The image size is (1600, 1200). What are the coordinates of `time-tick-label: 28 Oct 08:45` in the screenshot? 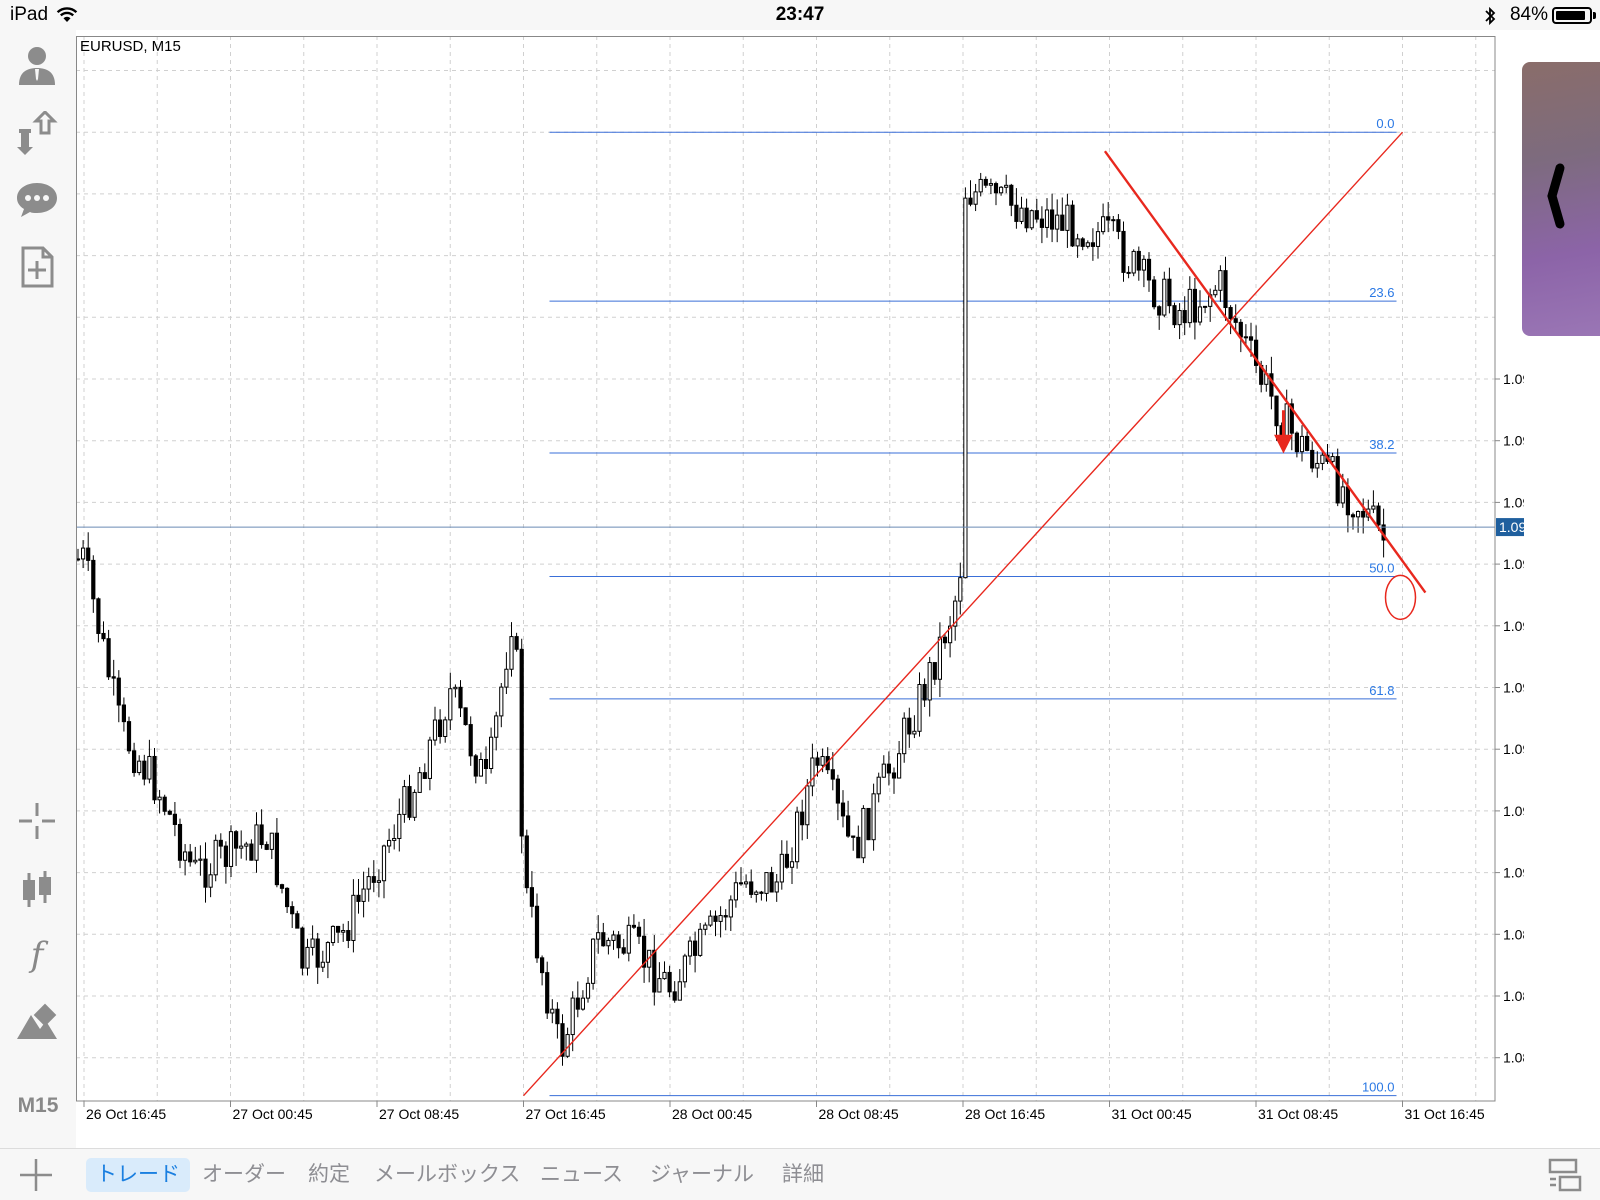 It's located at (859, 1114).